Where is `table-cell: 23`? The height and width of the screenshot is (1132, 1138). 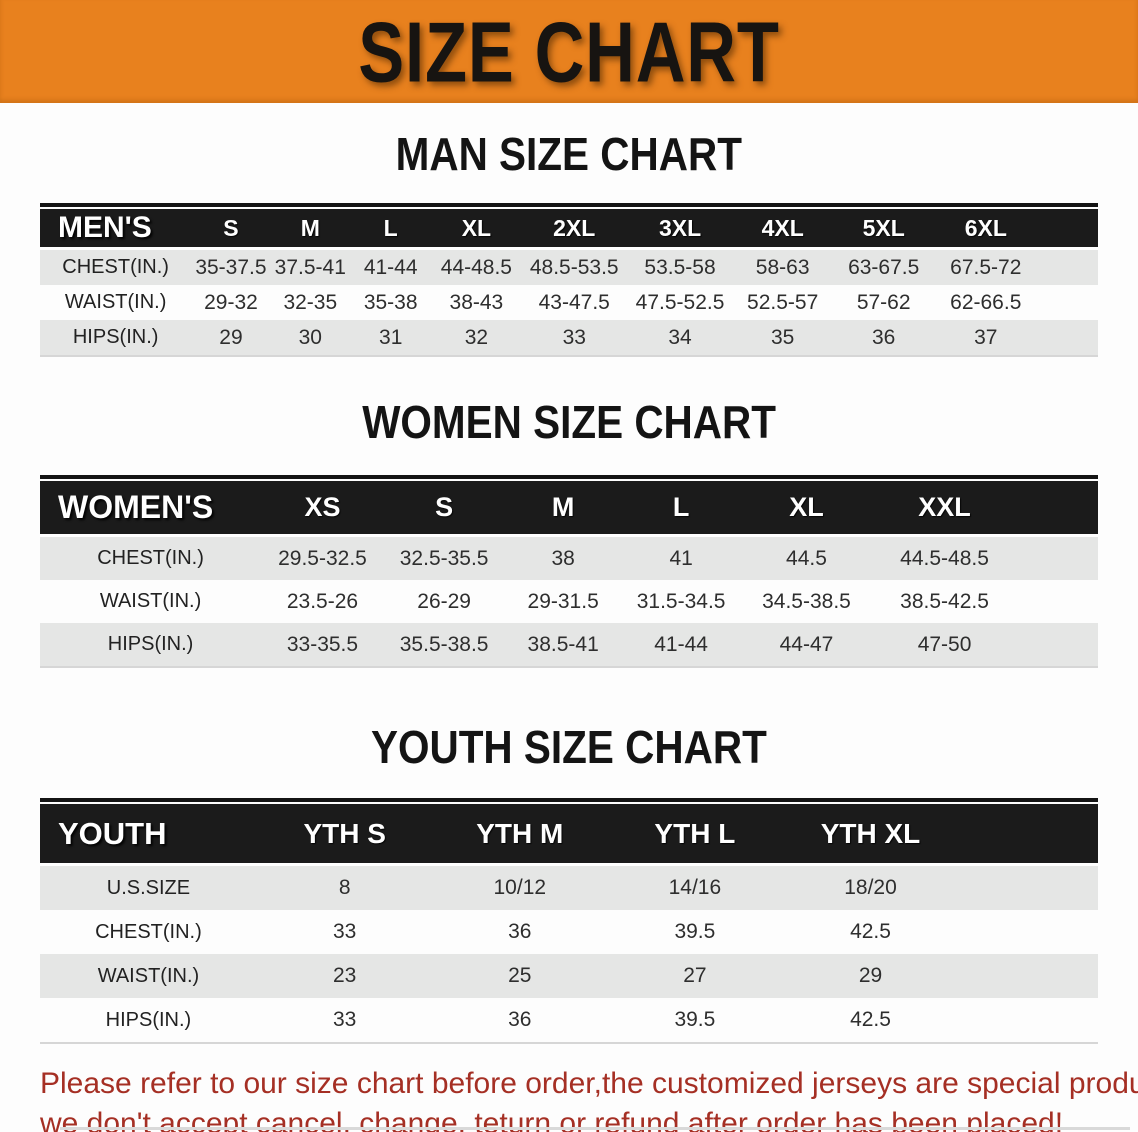
table-cell: 23 is located at coordinates (345, 975).